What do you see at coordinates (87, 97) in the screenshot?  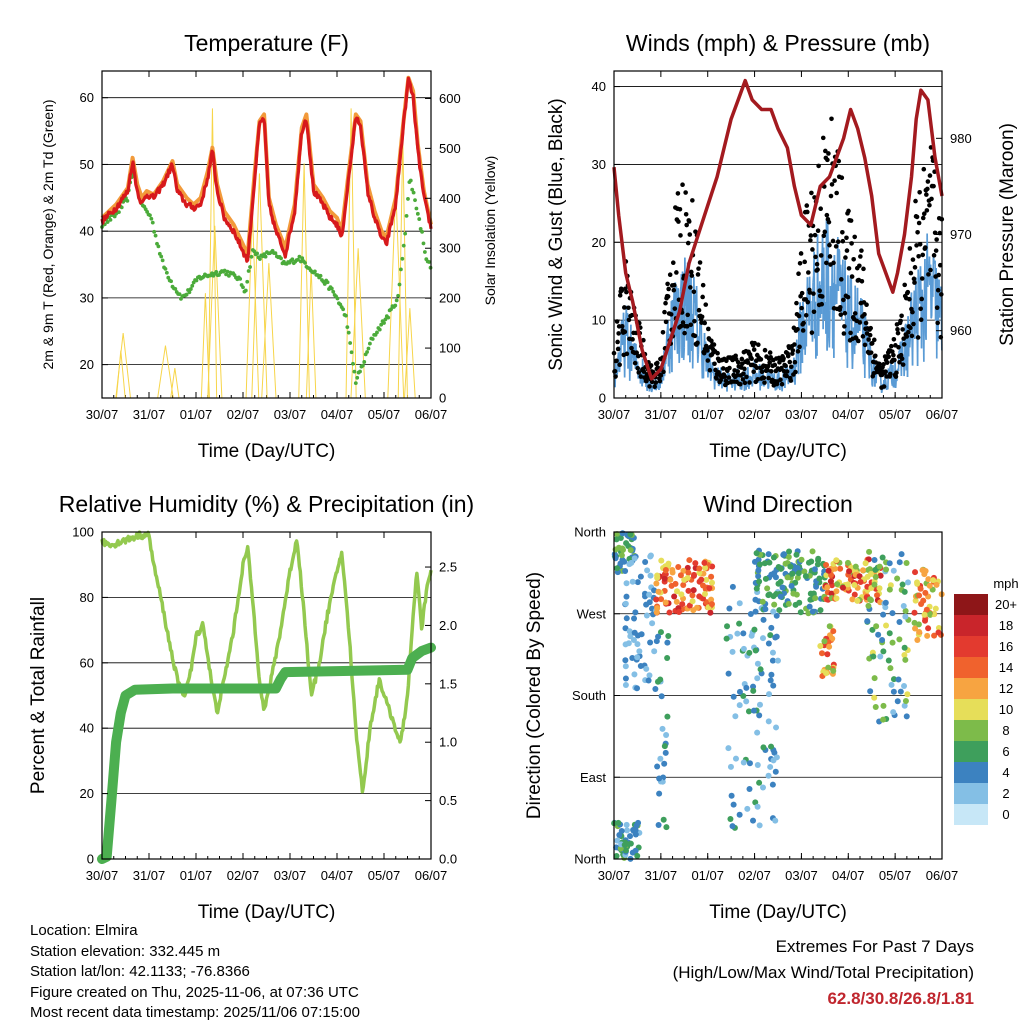 I see `temp-ytick-label: 60` at bounding box center [87, 97].